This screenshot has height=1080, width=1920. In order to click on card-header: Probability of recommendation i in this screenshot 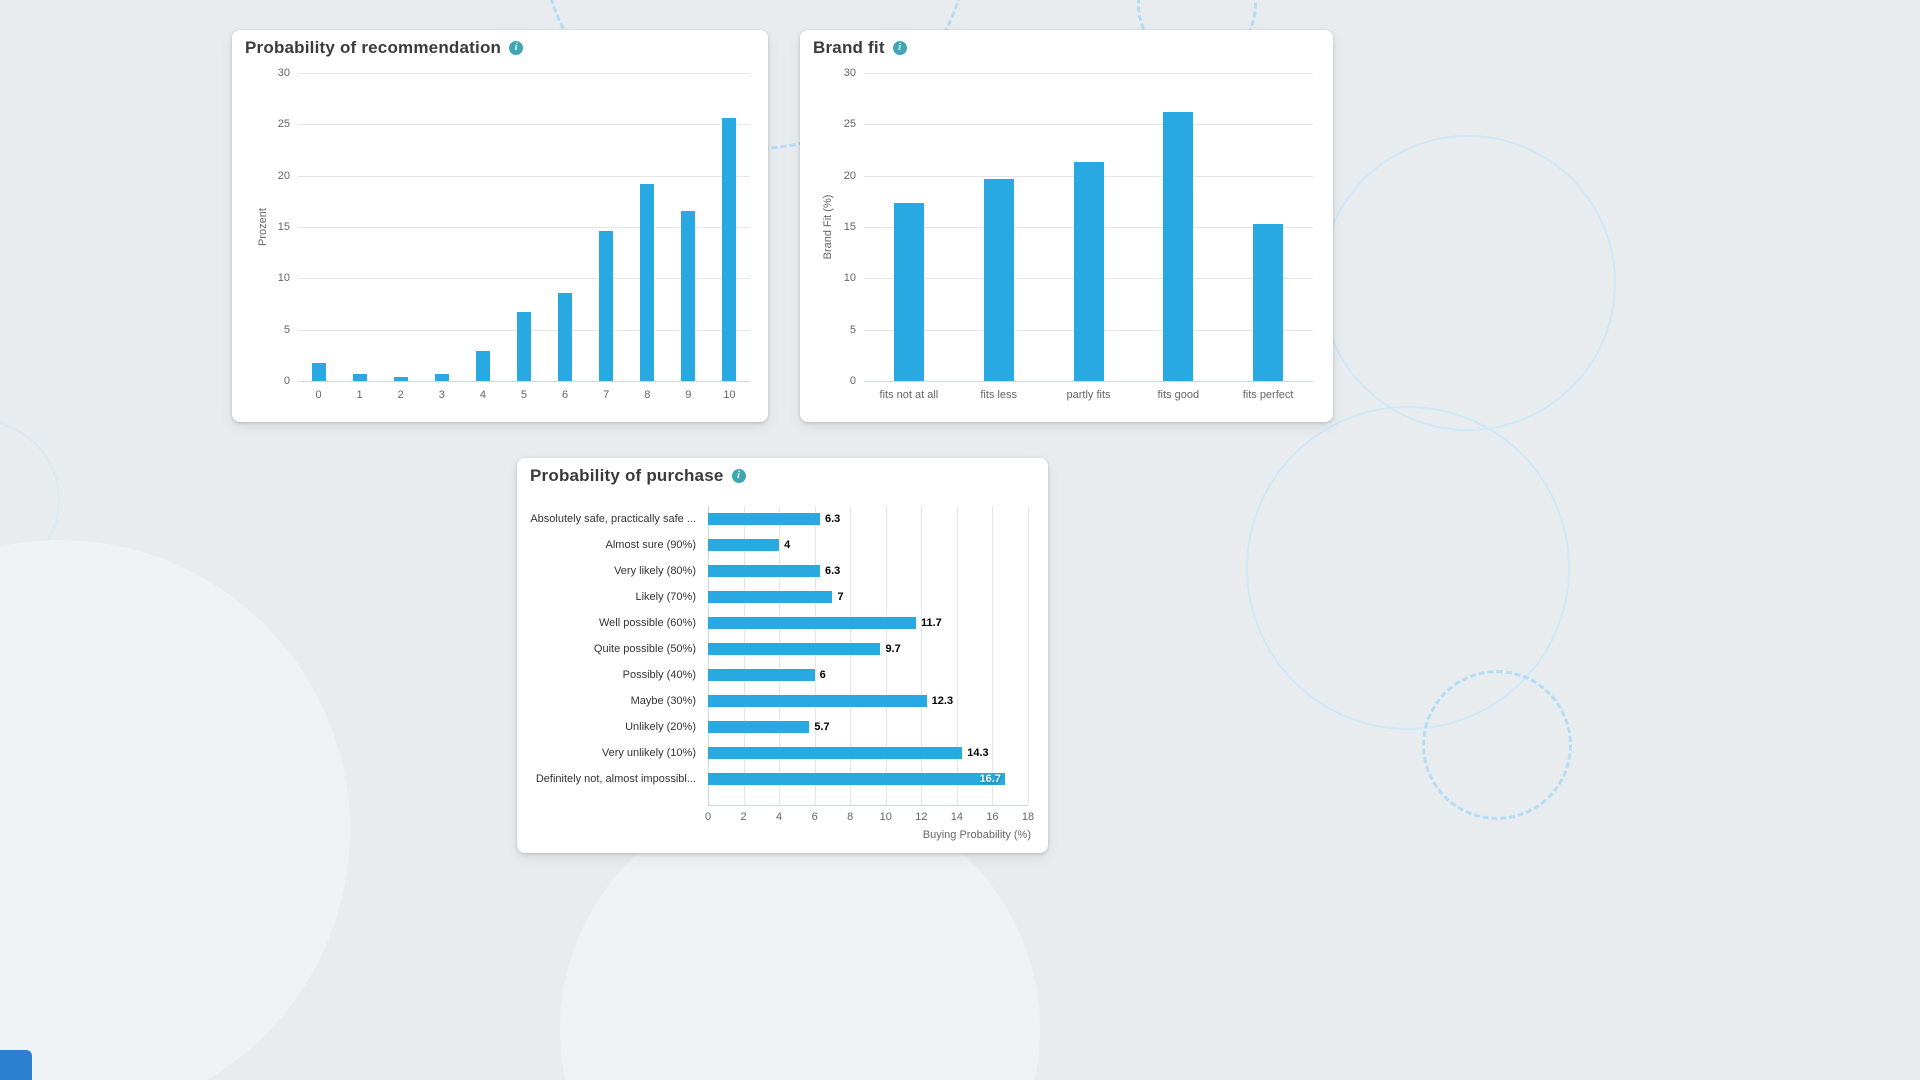, I will do `click(384, 48)`.